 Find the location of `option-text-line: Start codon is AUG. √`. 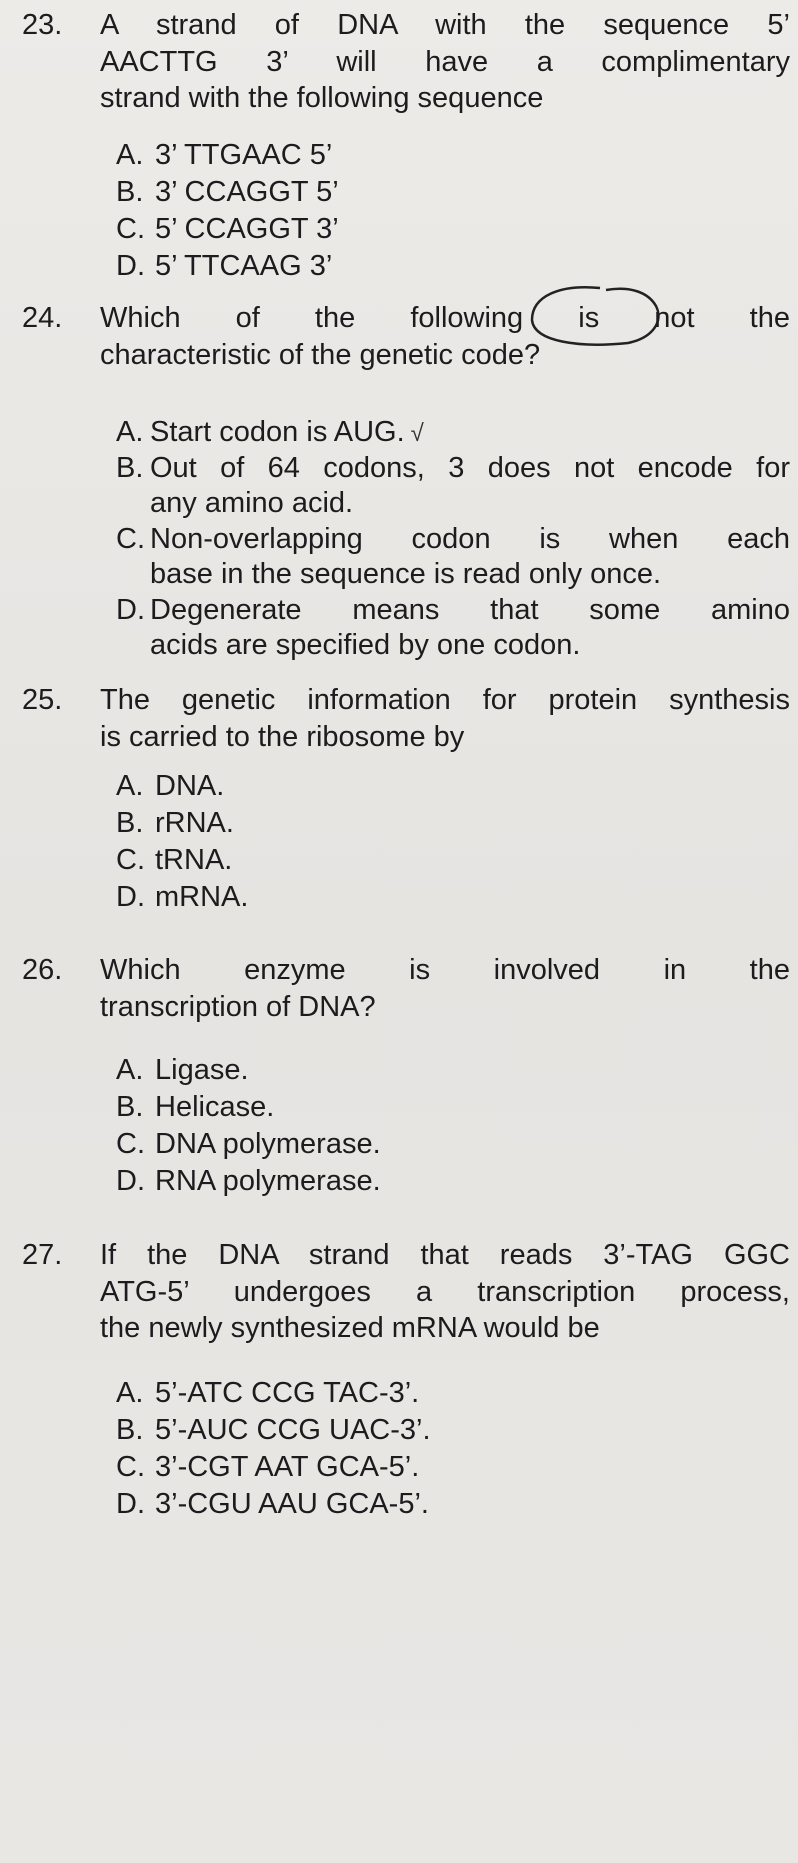

option-text-line: Start codon is AUG. √ is located at coordinates (287, 432).